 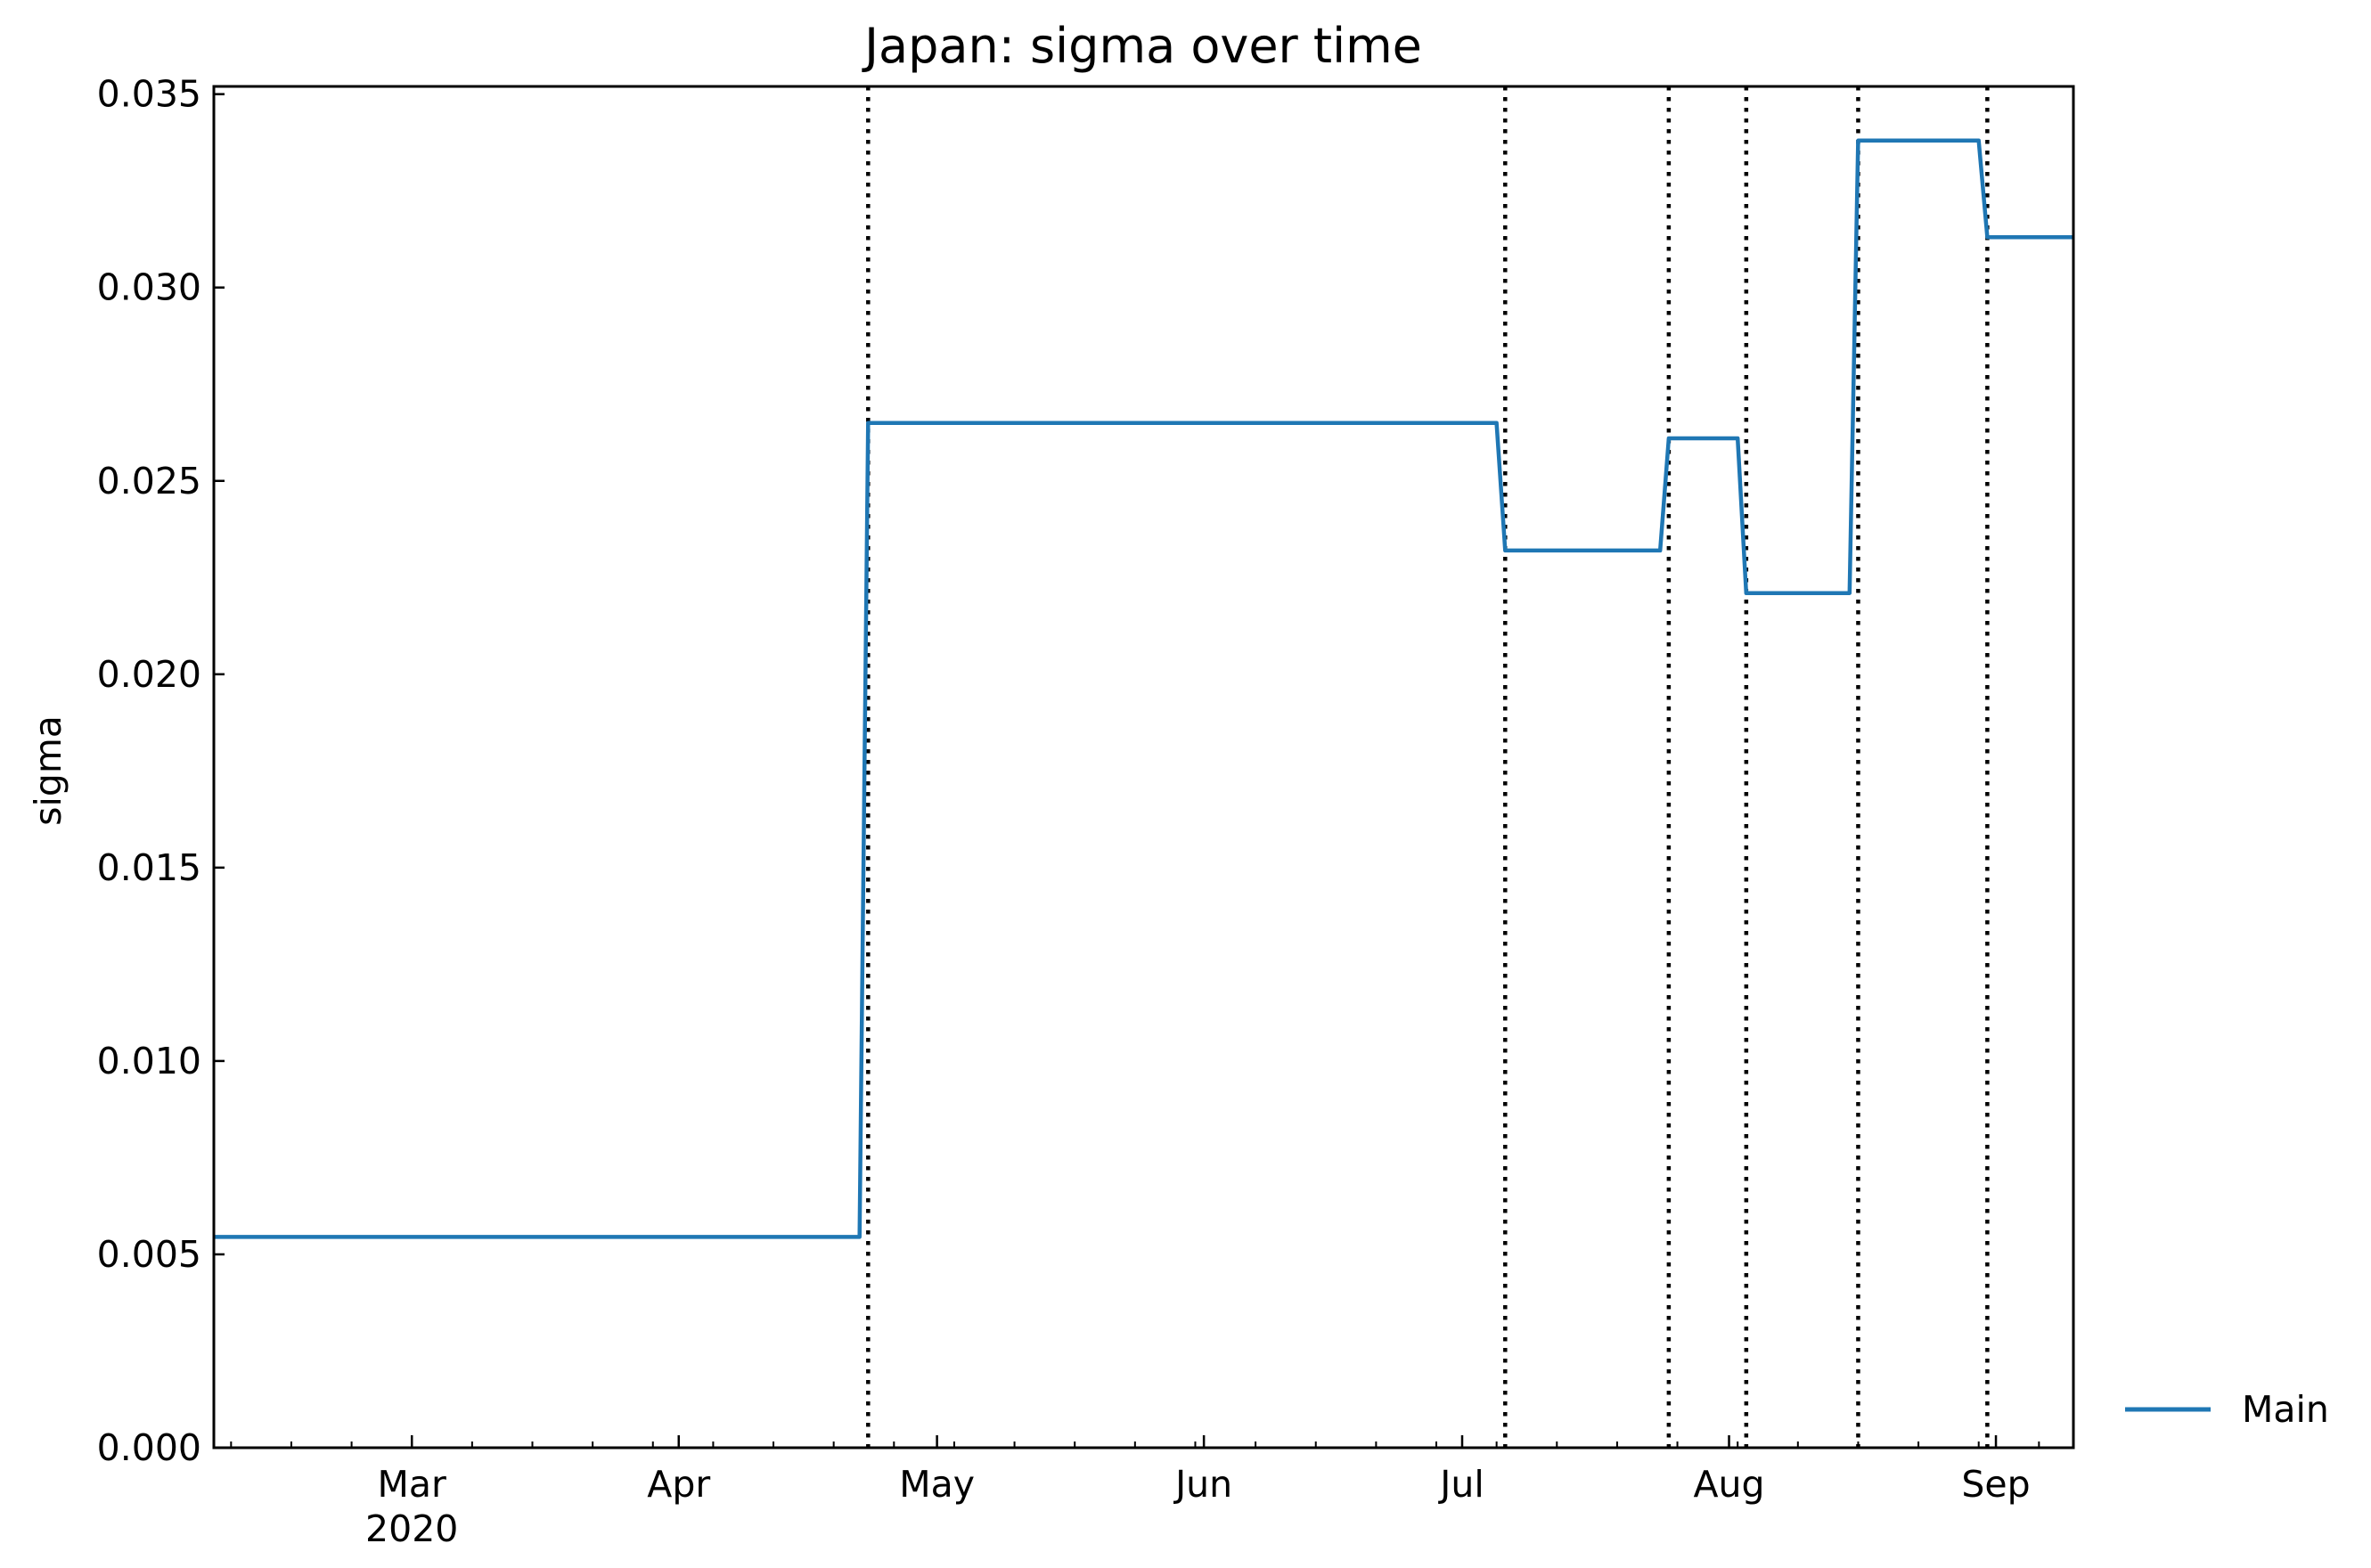 I want to click on chart-title: Japan: sigma over time, so click(x=1142, y=46).